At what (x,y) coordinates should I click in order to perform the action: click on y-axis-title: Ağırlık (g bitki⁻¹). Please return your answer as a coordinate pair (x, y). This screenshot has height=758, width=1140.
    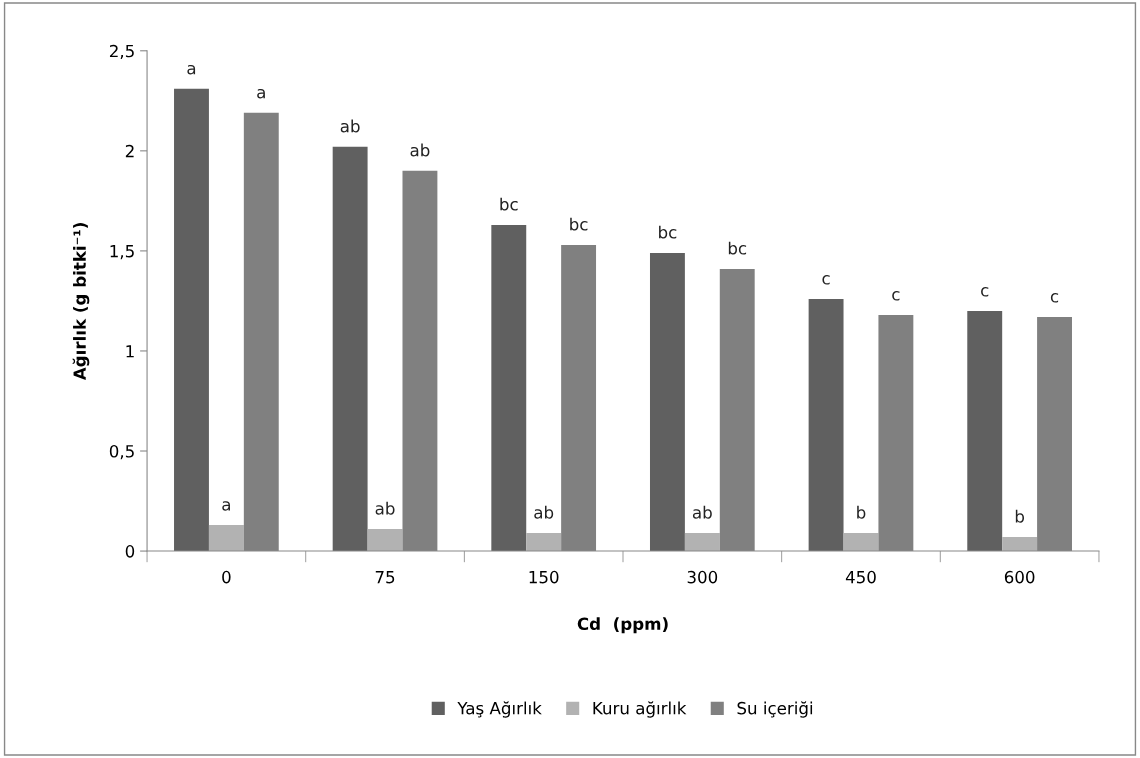
    Looking at the image, I should click on (81, 302).